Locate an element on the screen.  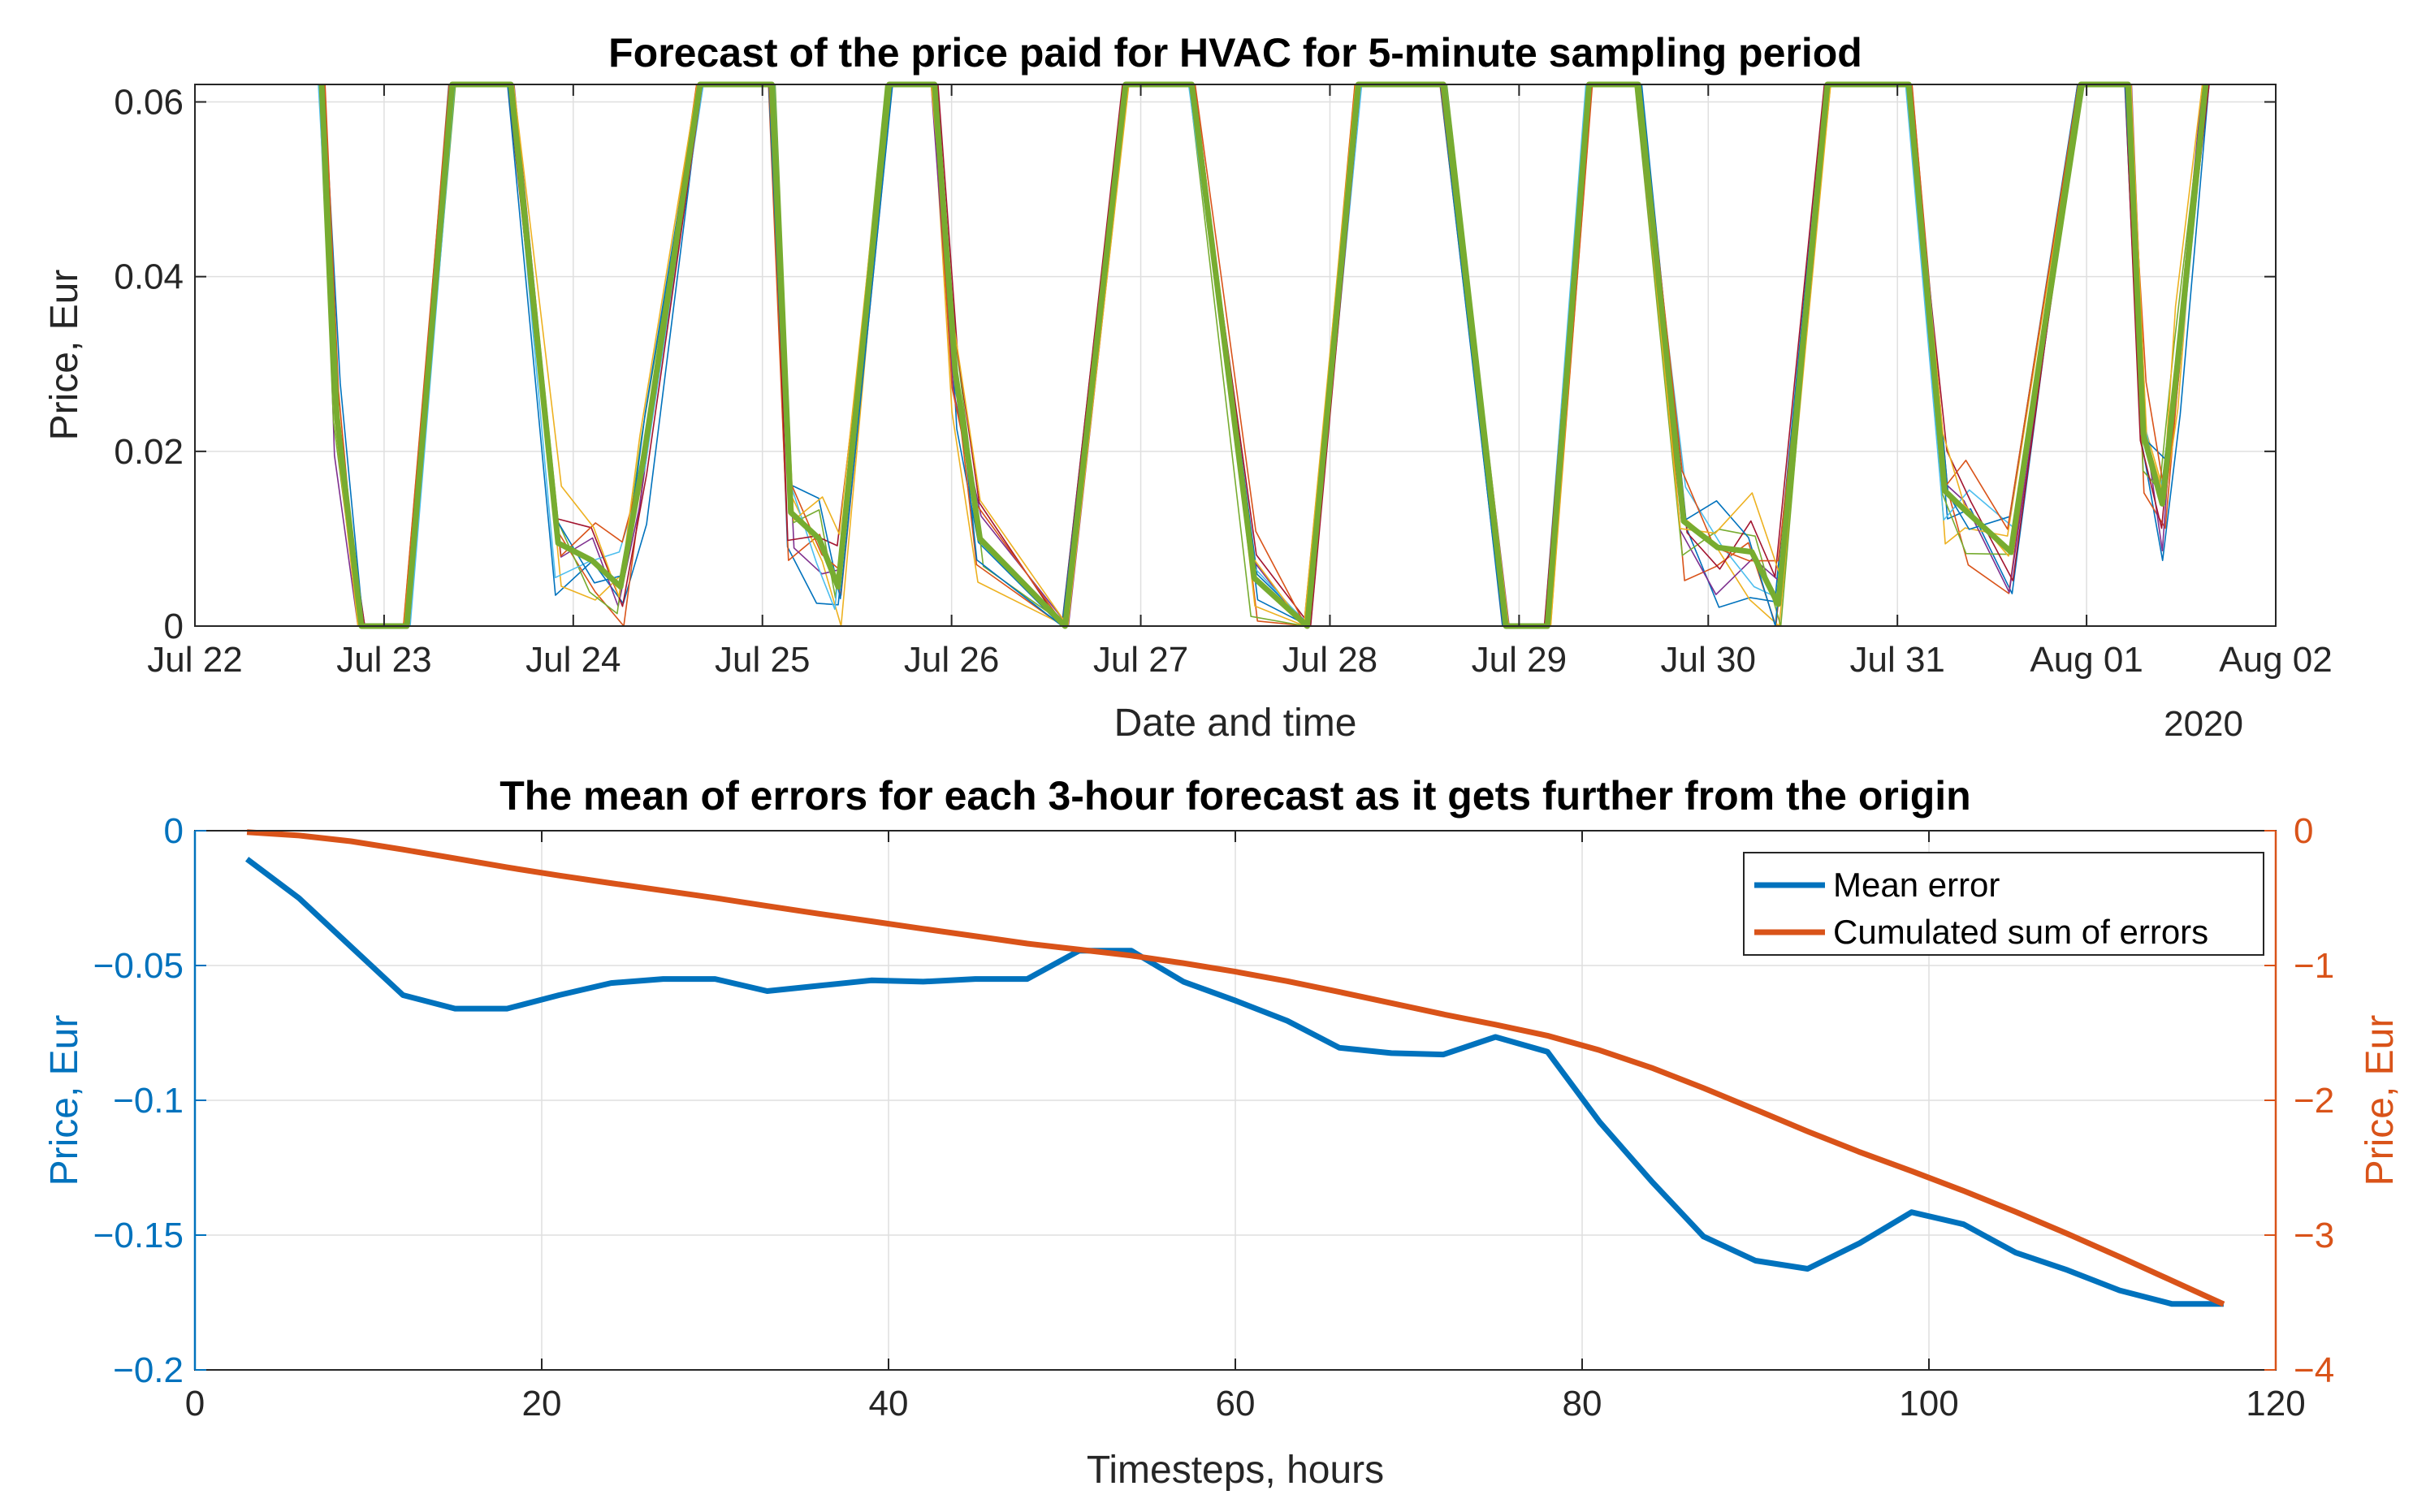
top-x-tick-label: Jul 31 is located at coordinates (1897, 660).